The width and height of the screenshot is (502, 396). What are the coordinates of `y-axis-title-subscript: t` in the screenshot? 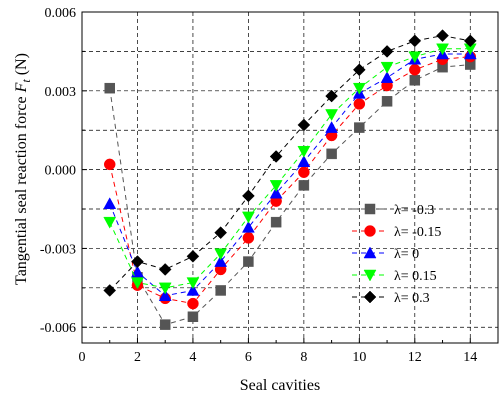 It's located at (26, 81).